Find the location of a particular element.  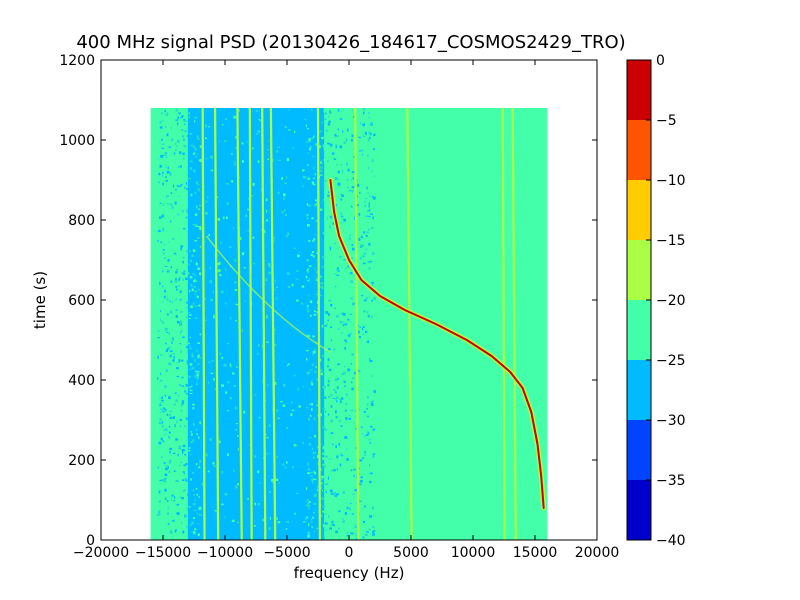

colorbar-band is located at coordinates (639, 450).